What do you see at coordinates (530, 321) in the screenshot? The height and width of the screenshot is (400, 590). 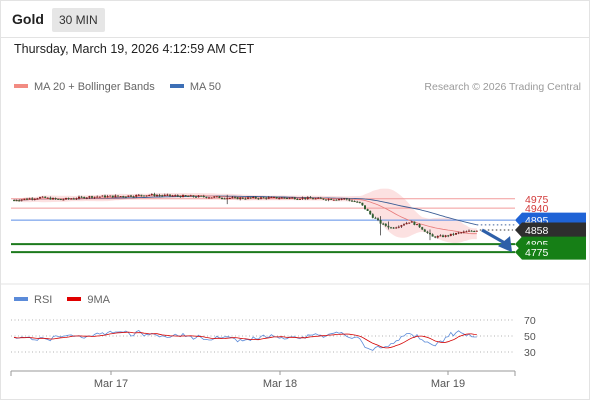 I see `rsi-level-label-70: 70` at bounding box center [530, 321].